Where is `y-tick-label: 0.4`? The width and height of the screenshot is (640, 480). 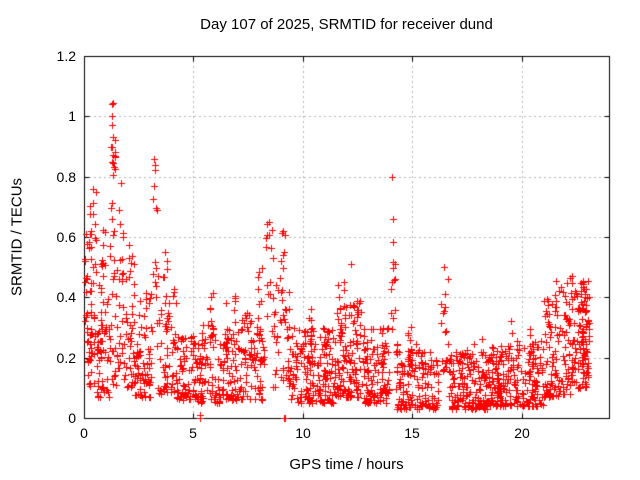 y-tick-label: 0.4 is located at coordinates (66, 297).